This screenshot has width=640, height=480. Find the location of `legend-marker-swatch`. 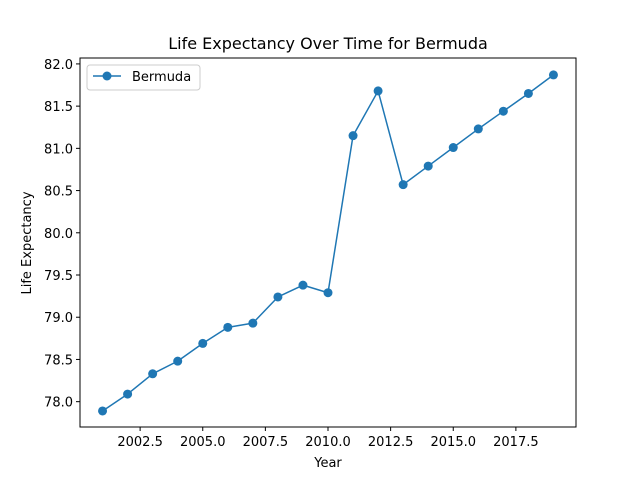

legend-marker-swatch is located at coordinates (107, 76).